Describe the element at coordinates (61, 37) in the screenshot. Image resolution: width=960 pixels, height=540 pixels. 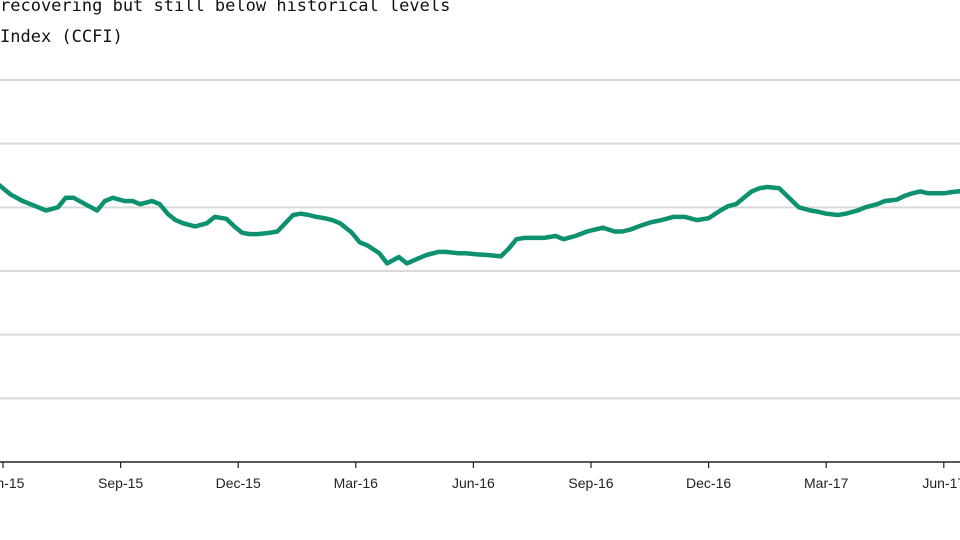
I see `chart-subtitle: Index (CCFI)` at that location.